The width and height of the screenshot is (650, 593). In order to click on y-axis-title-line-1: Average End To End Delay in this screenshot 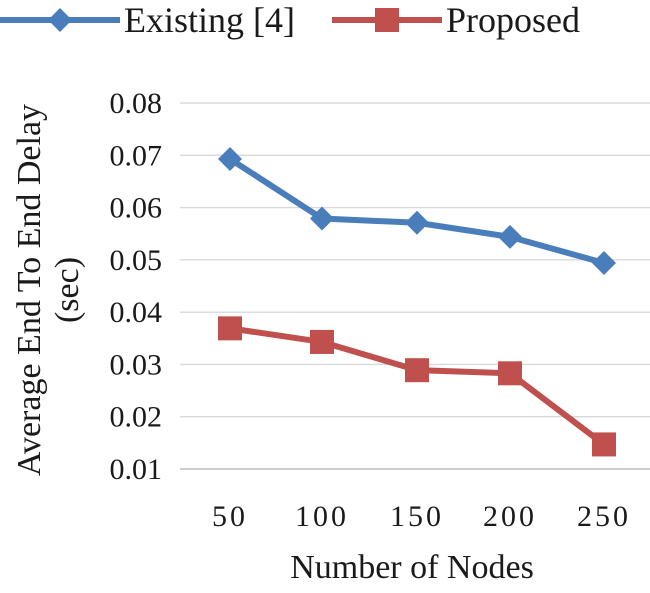, I will do `click(29, 290)`.